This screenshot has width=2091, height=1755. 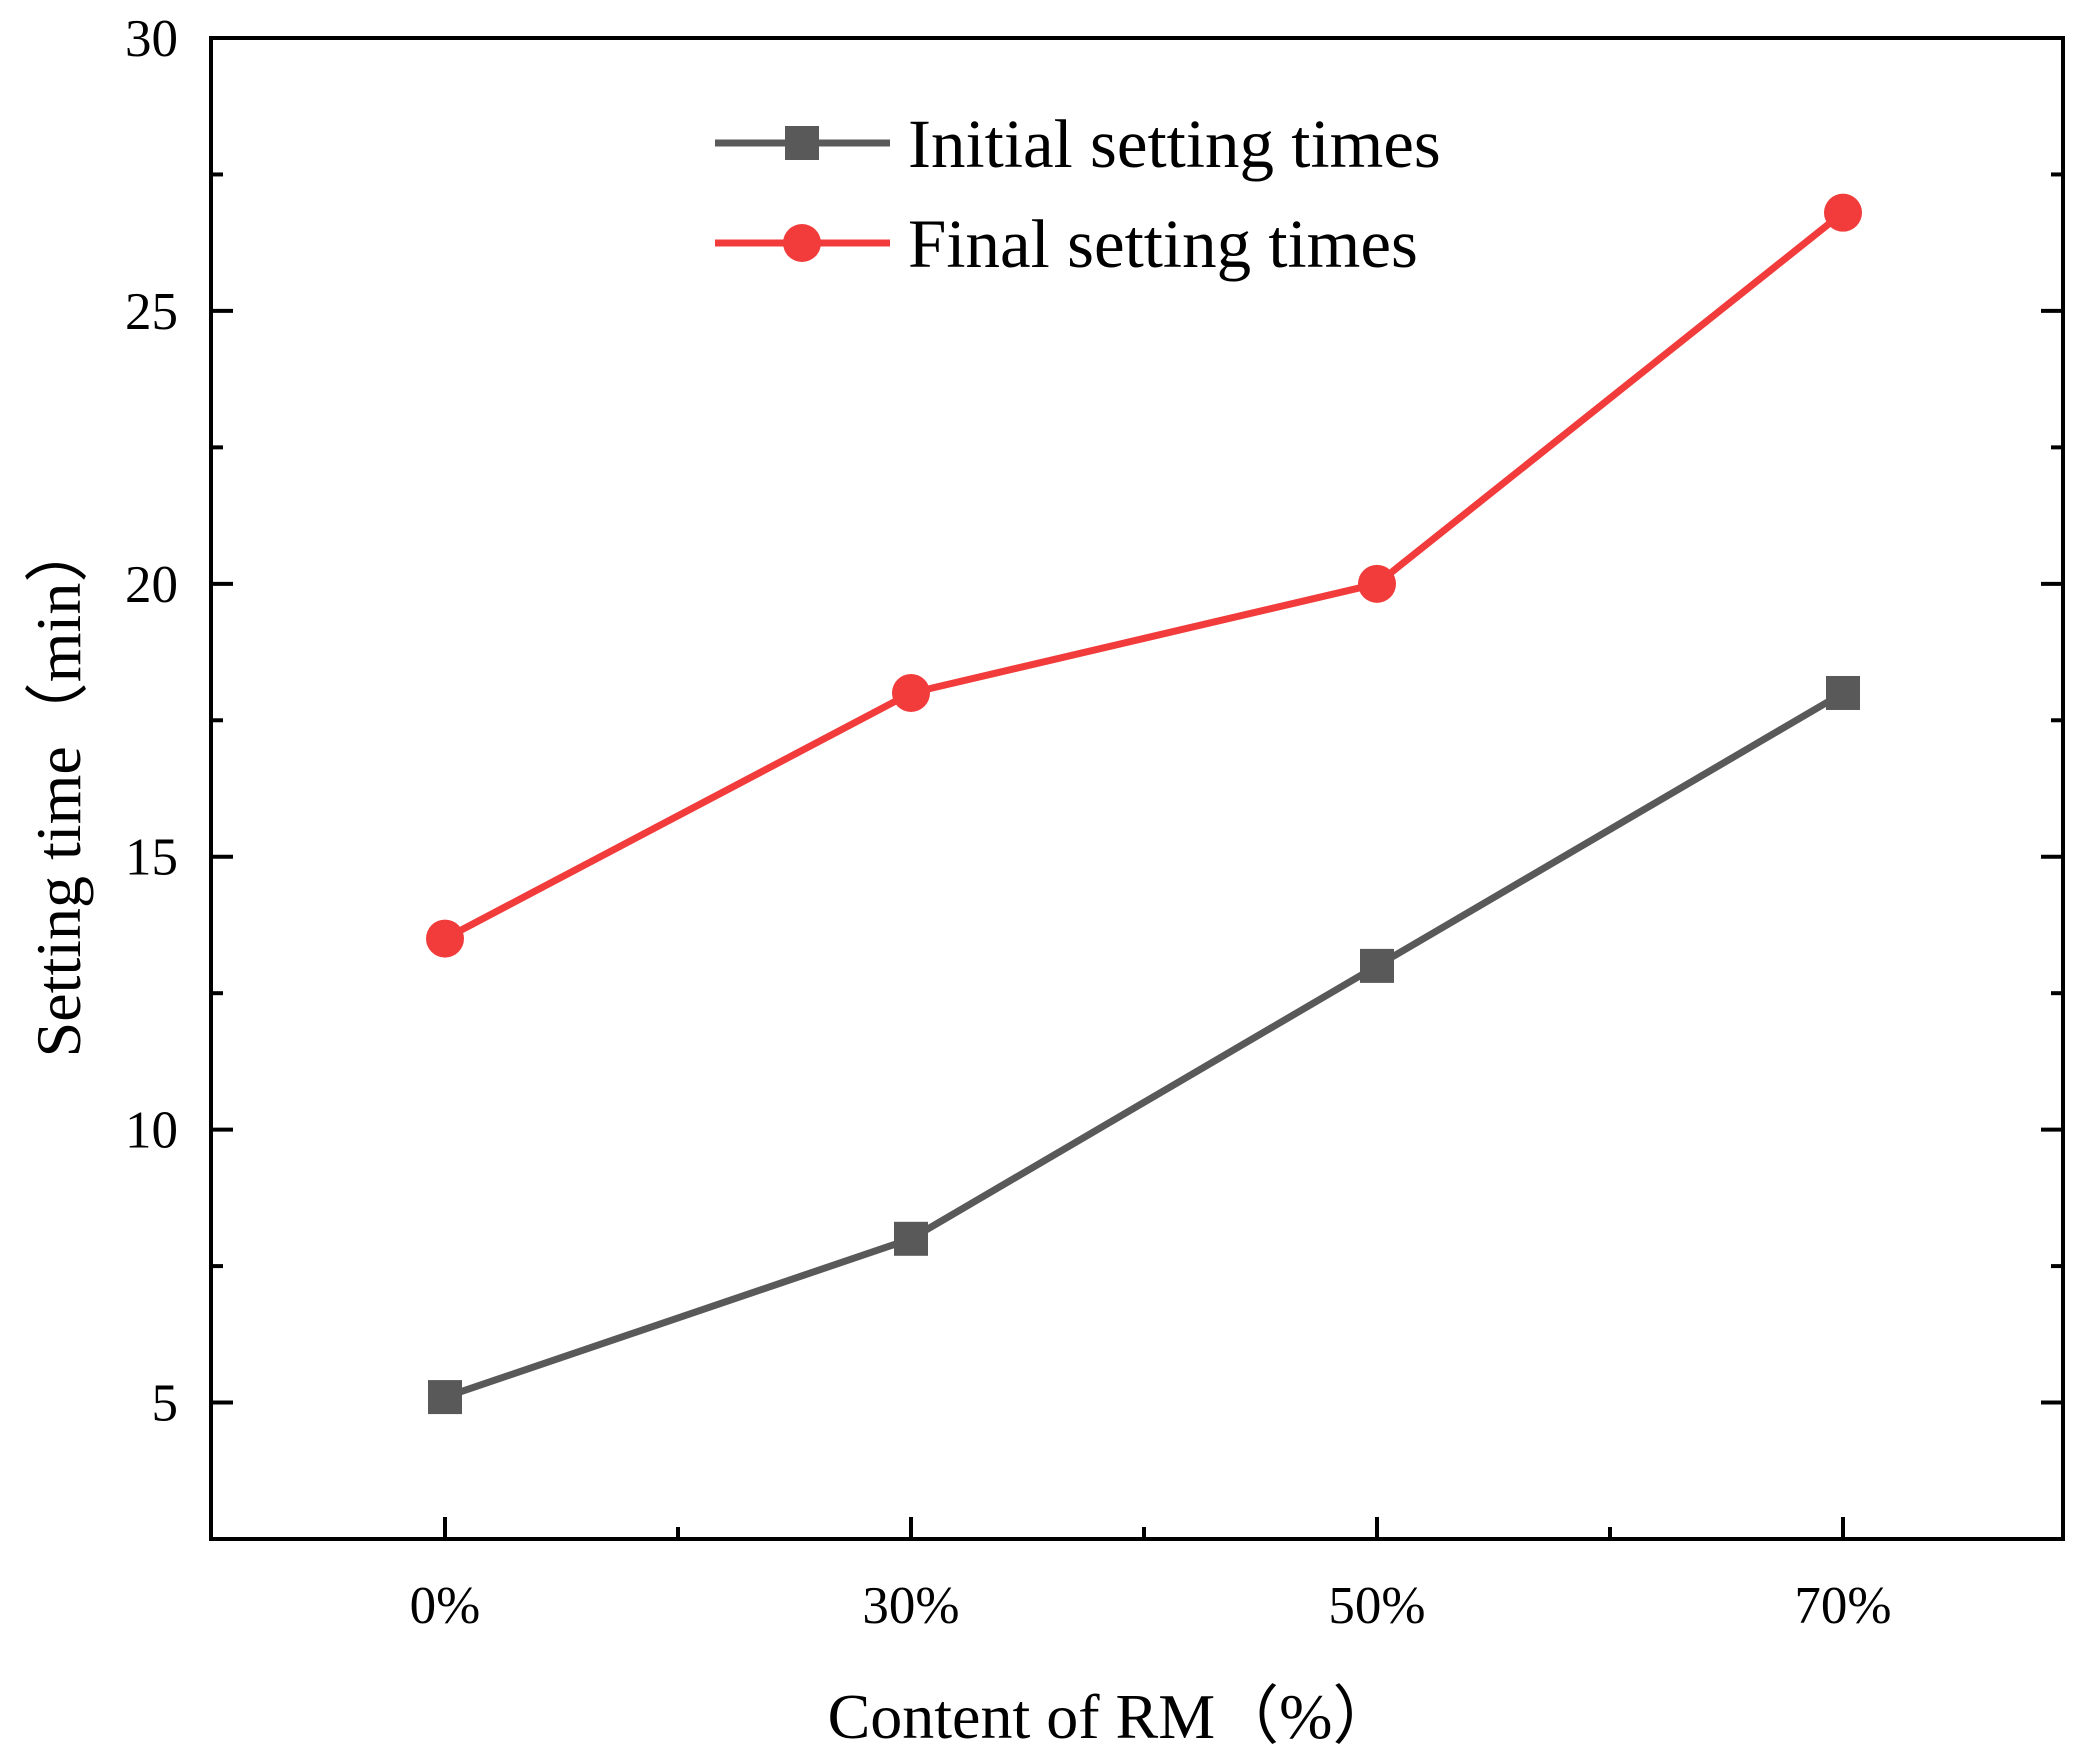 What do you see at coordinates (1842, 1606) in the screenshot?
I see `x-tick-label: 70%` at bounding box center [1842, 1606].